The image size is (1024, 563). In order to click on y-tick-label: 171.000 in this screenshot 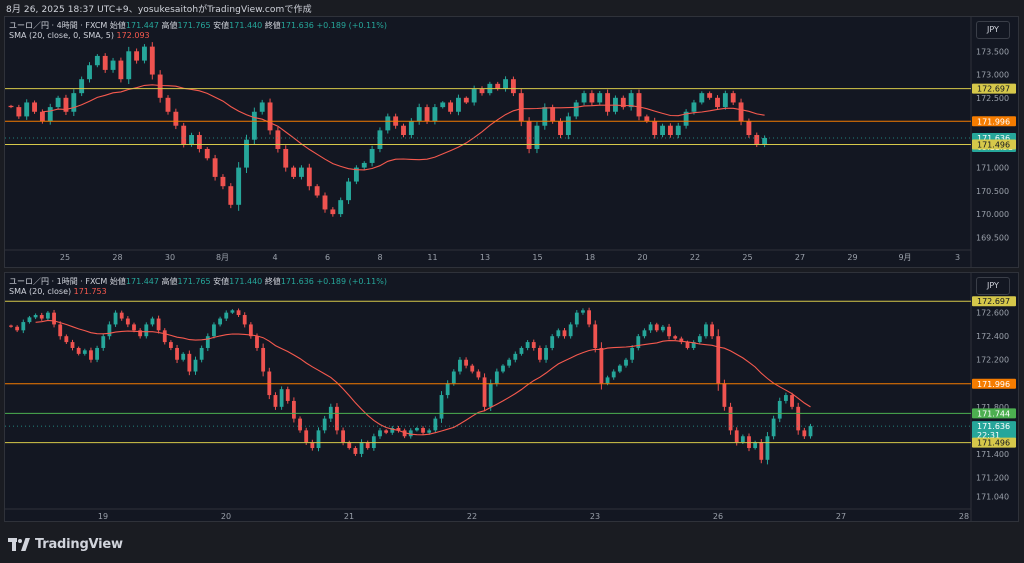, I will do `click(992, 168)`.